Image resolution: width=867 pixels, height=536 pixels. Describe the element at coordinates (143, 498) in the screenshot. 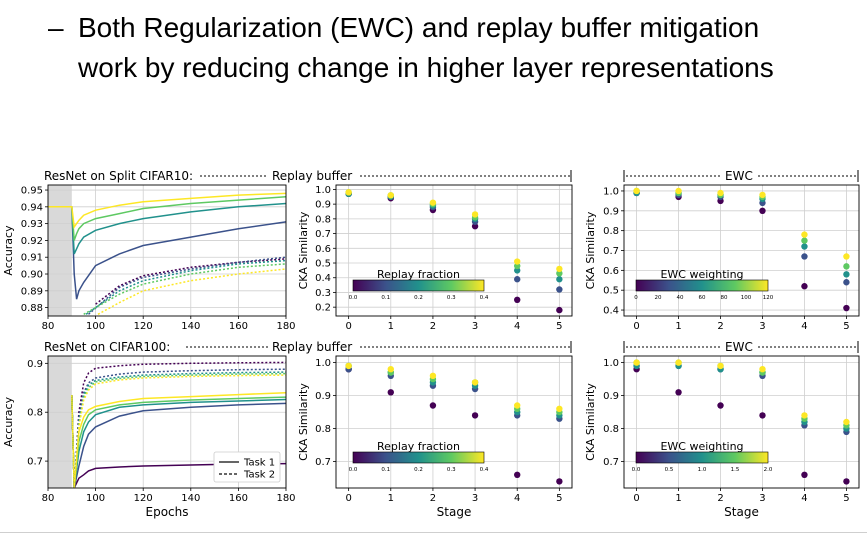

I see `bottom-accuracy-xtick-label: 120` at that location.